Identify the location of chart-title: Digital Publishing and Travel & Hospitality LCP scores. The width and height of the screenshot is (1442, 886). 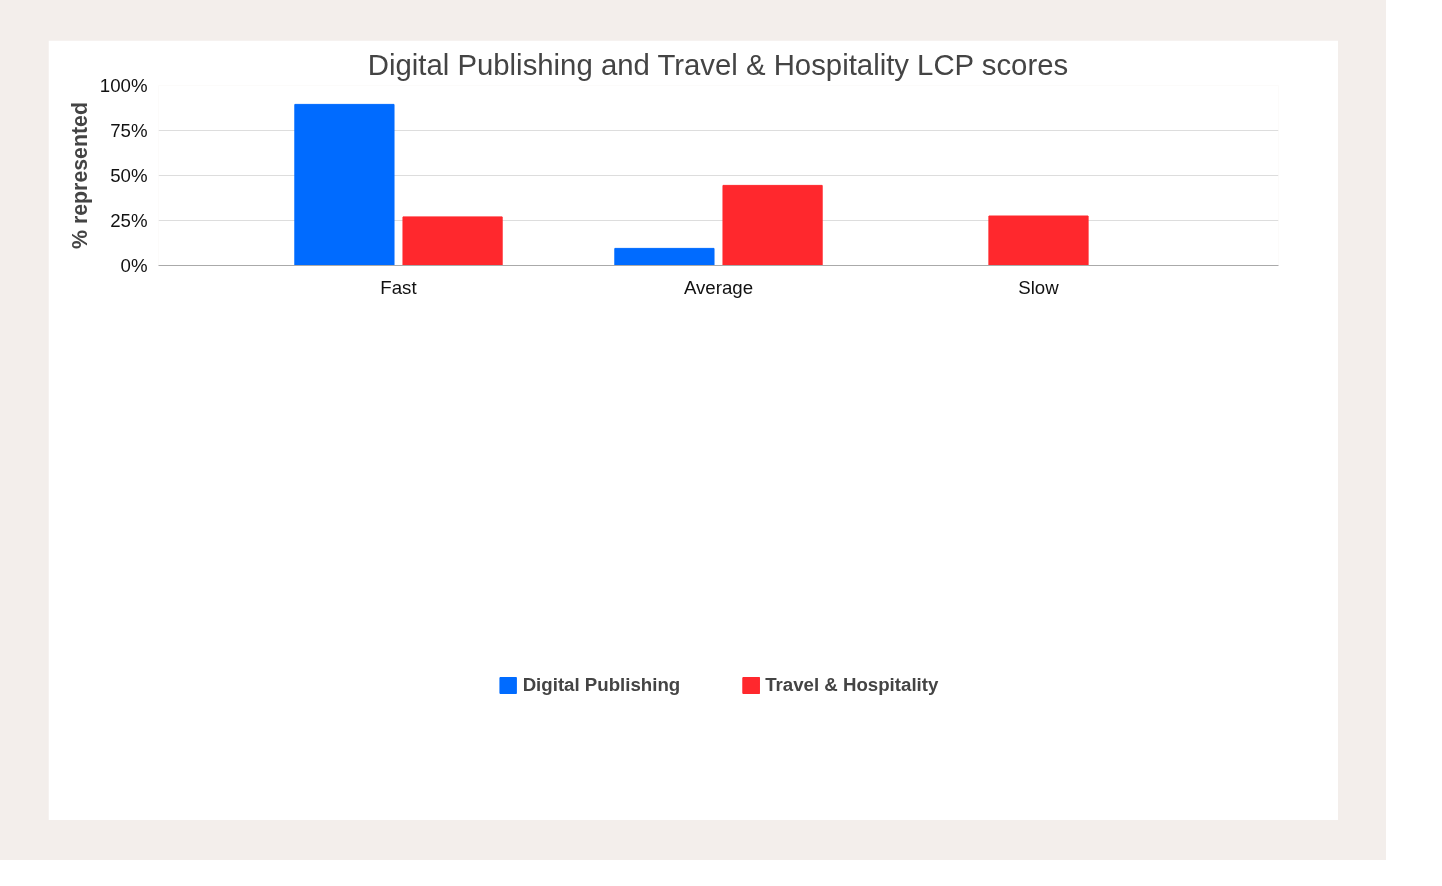
(718, 64).